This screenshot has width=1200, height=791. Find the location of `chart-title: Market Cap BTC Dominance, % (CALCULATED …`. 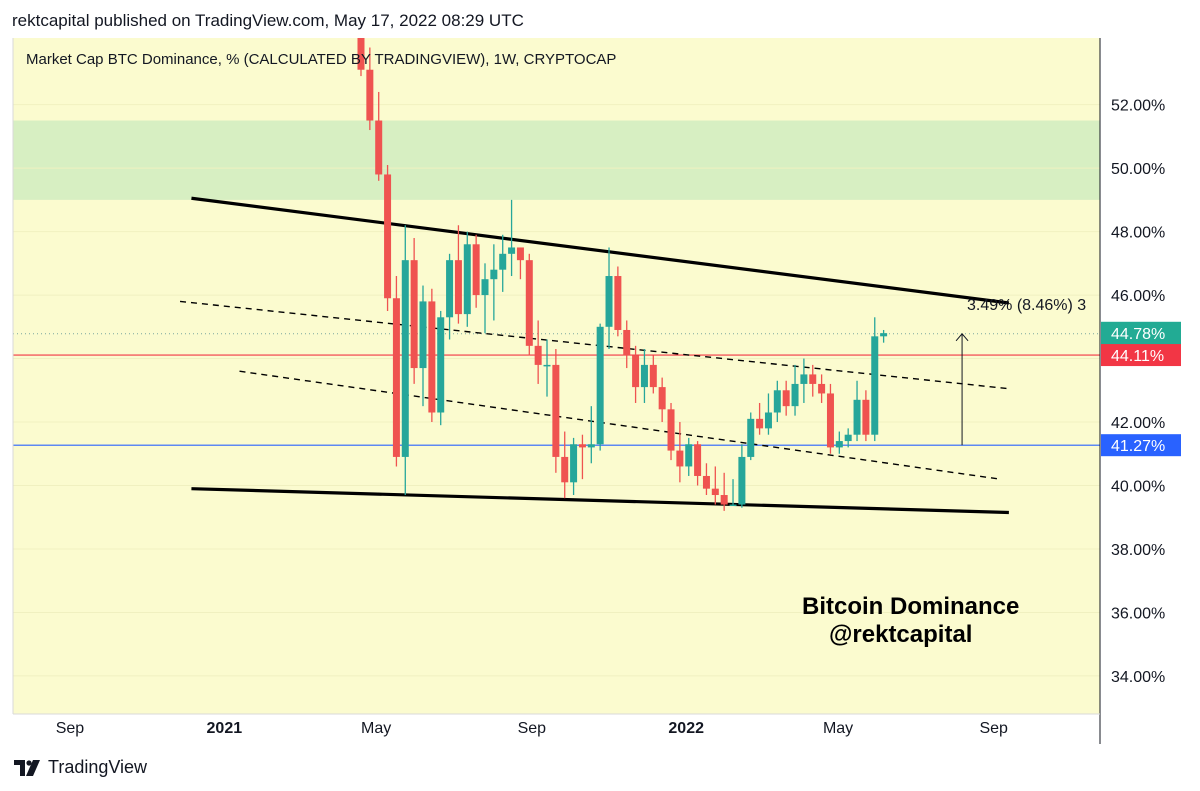

chart-title: Market Cap BTC Dominance, % (CALCULATED … is located at coordinates (321, 59).